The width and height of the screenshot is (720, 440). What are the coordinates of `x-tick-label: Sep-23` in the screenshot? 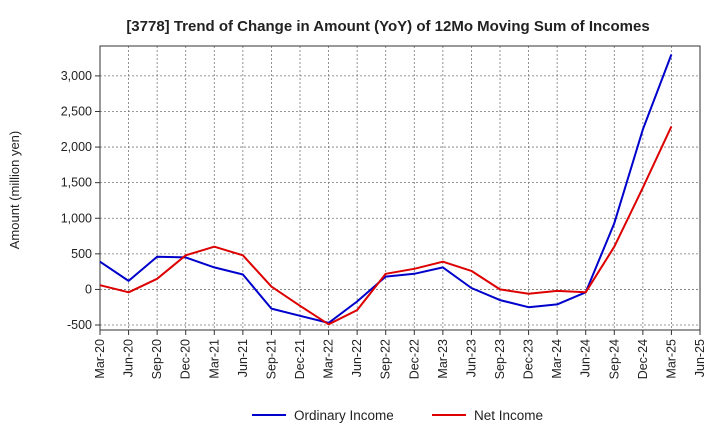 It's located at (500, 359).